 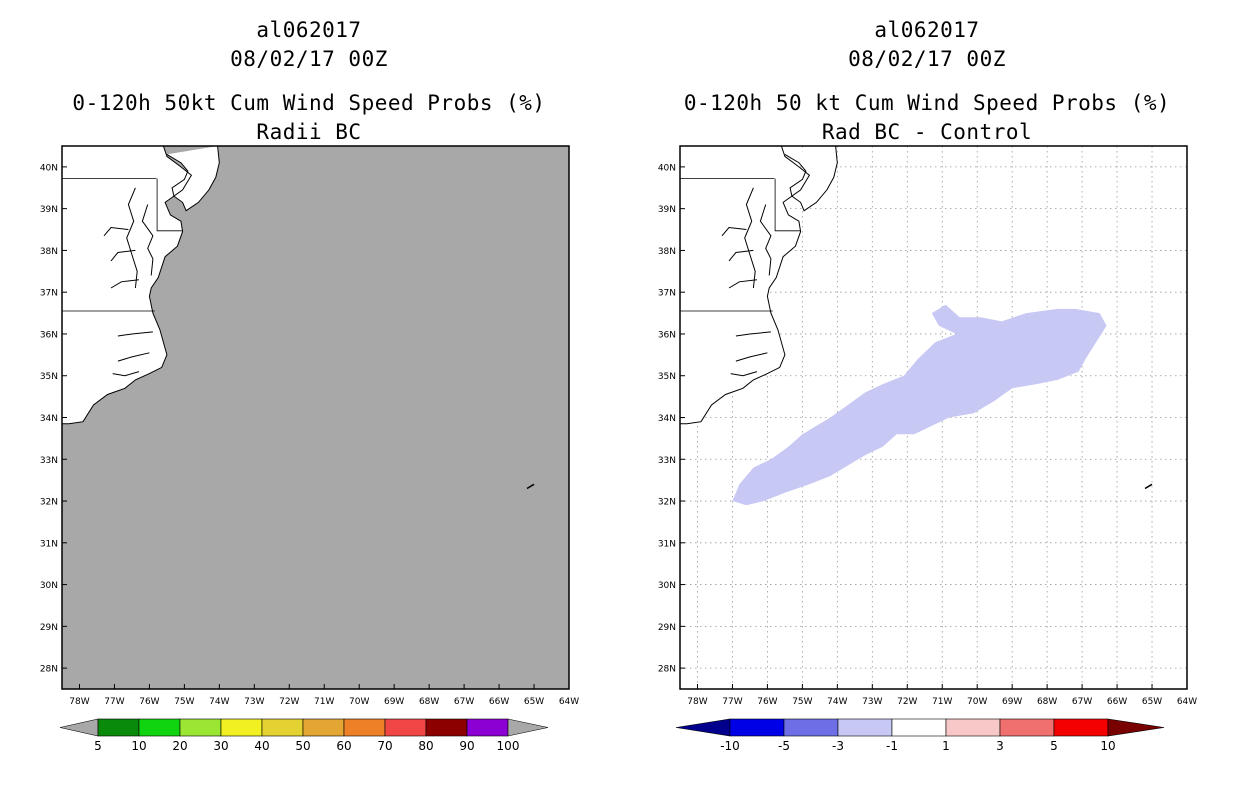 What do you see at coordinates (1012, 702) in the screenshot?
I see `lon-tick-label: 69W` at bounding box center [1012, 702].